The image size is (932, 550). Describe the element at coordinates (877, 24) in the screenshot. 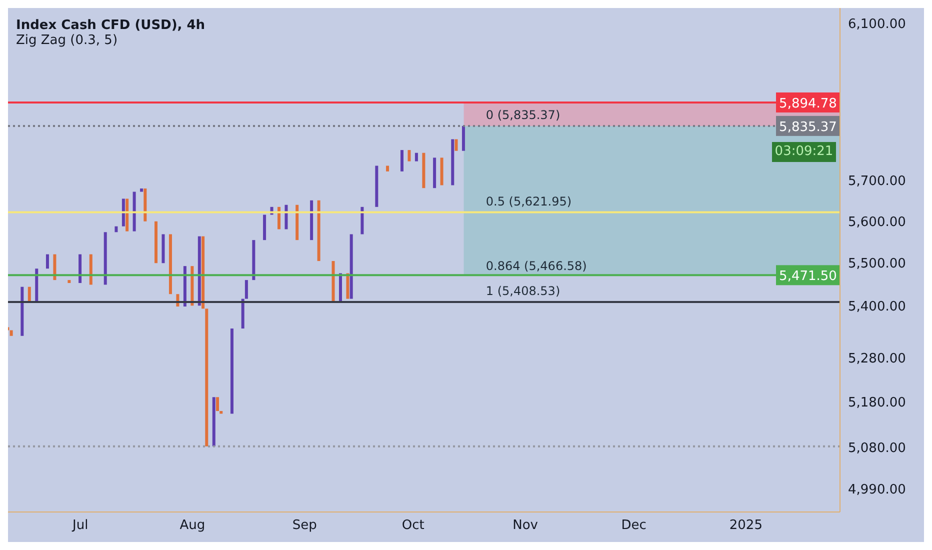

I see `y-tick-label: 6,100.00` at that location.